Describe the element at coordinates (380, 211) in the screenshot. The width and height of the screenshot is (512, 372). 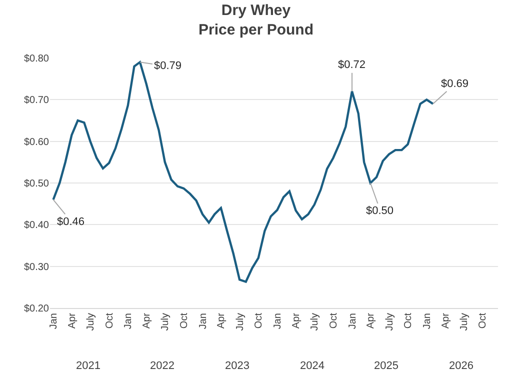
I see `annotation: $0.50` at that location.